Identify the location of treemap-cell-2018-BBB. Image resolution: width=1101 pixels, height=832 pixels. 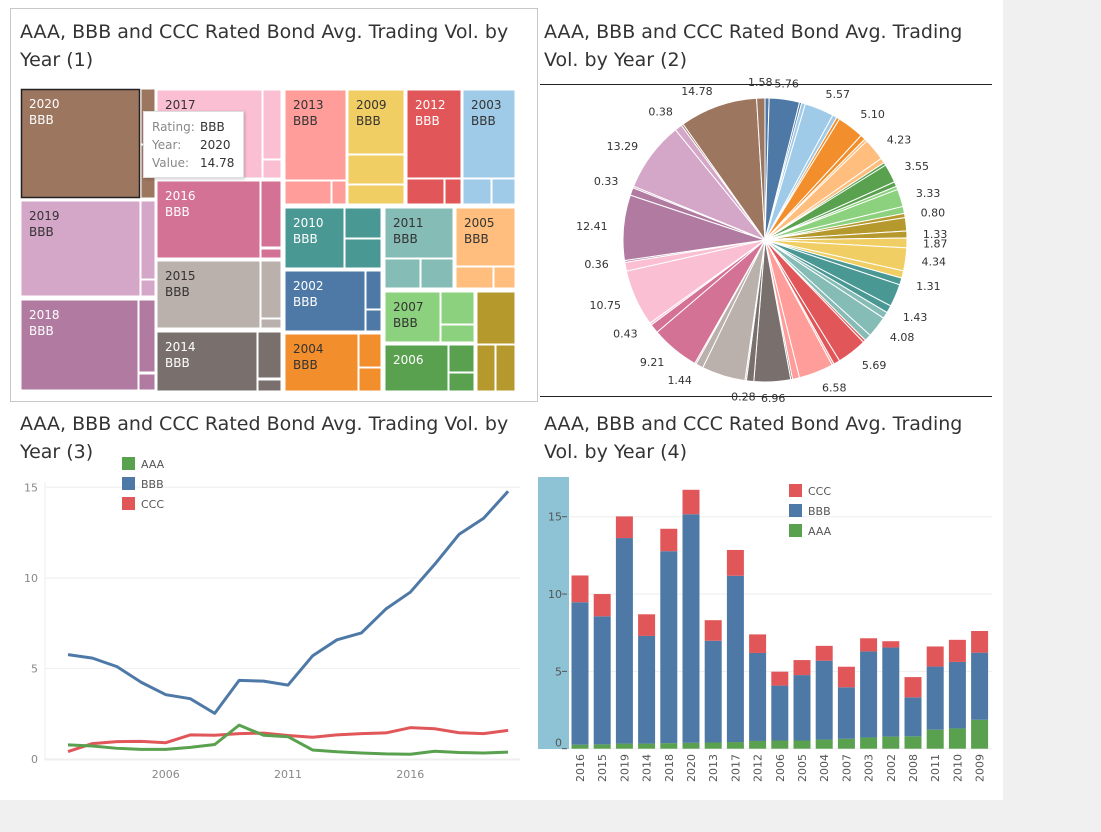
(79, 345).